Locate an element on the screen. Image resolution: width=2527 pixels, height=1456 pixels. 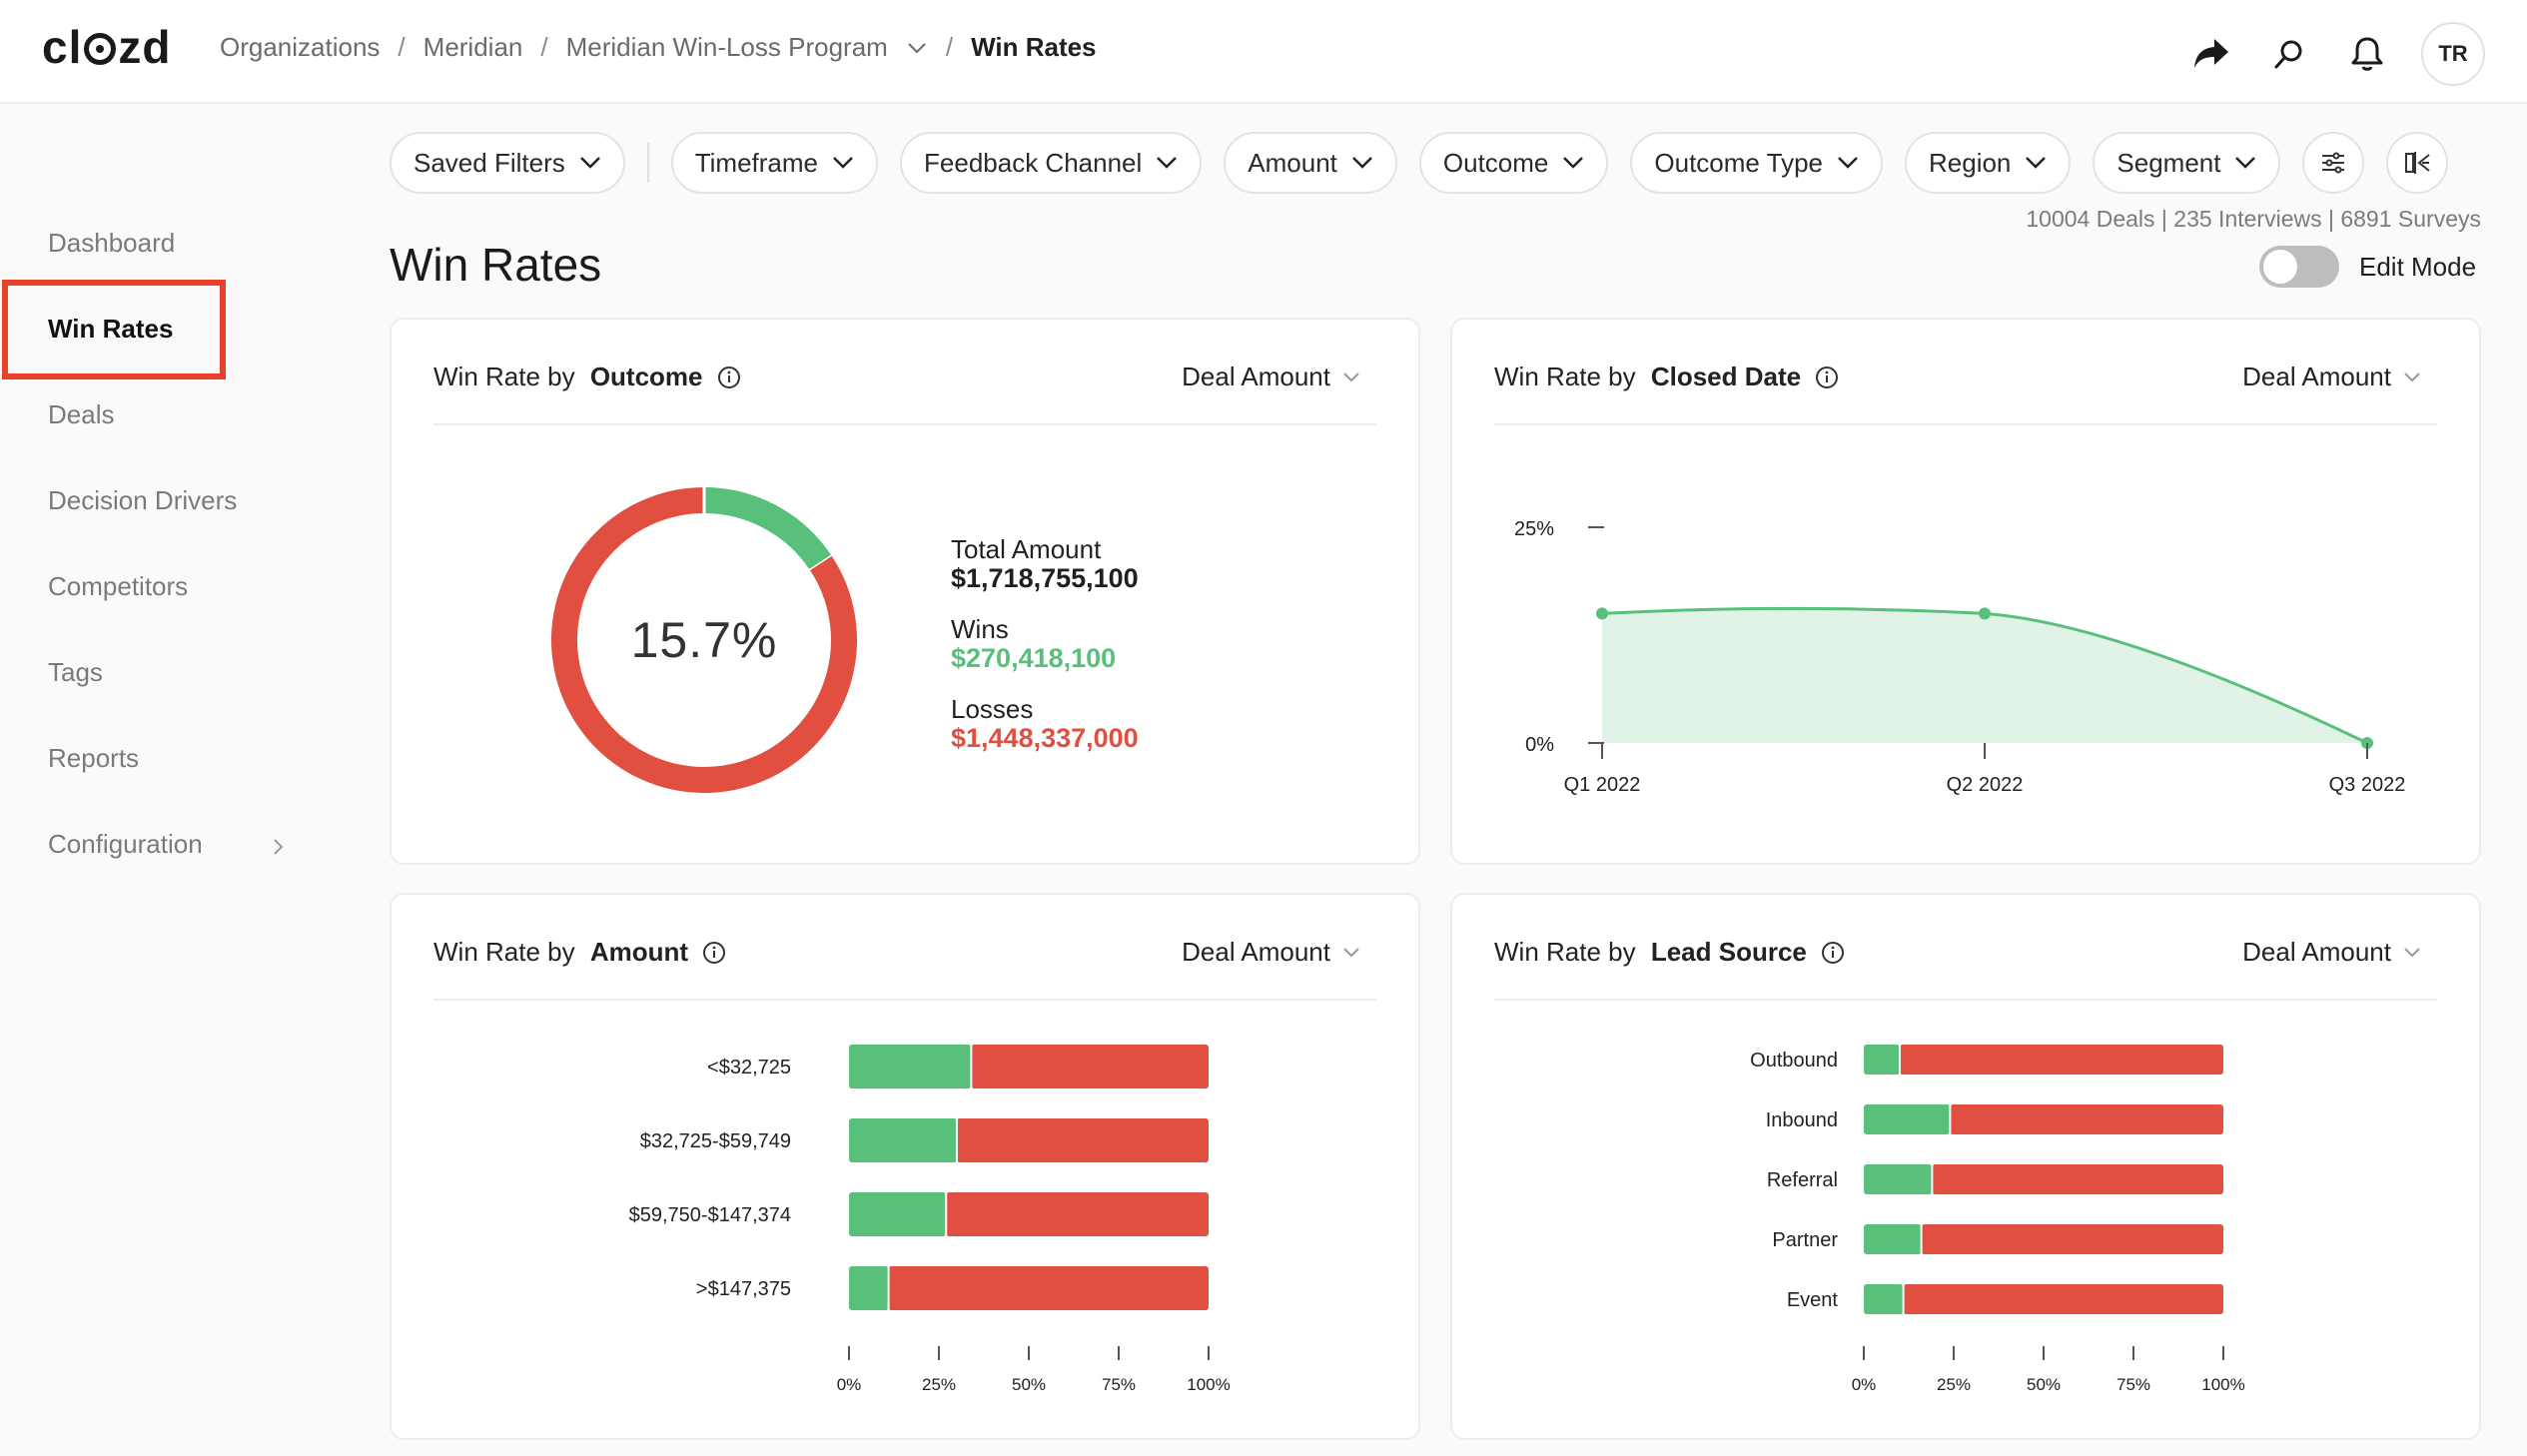
donut-slice-gap is located at coordinates (821, 563).